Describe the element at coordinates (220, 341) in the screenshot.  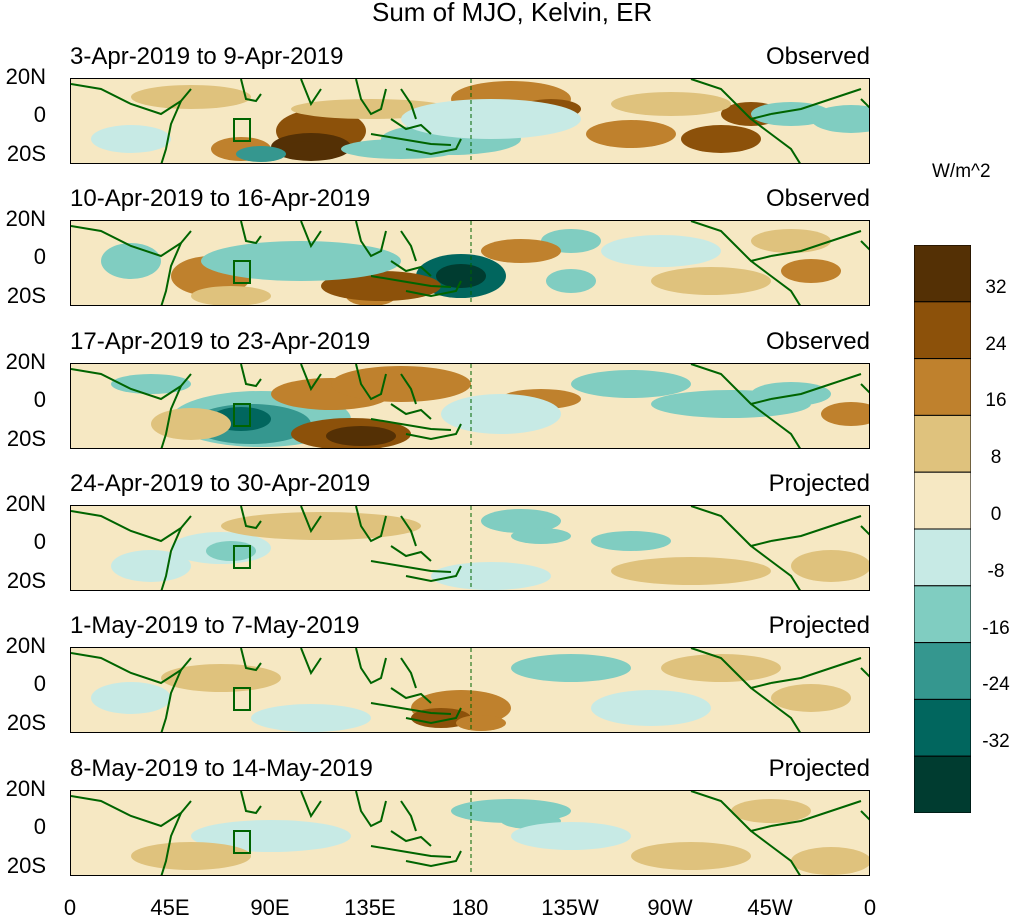
I see `panel-period-label: 17-Apr-2019 to 23-Apr-2019` at that location.